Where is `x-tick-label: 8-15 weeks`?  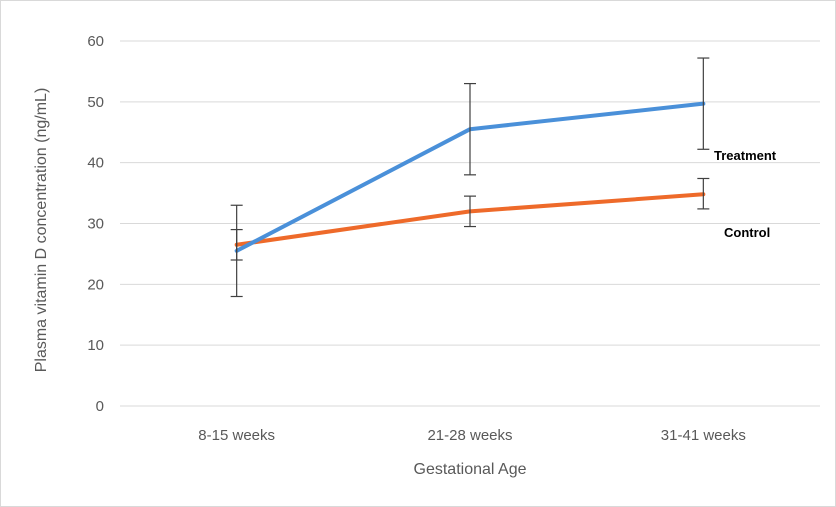 x-tick-label: 8-15 weeks is located at coordinates (236, 435).